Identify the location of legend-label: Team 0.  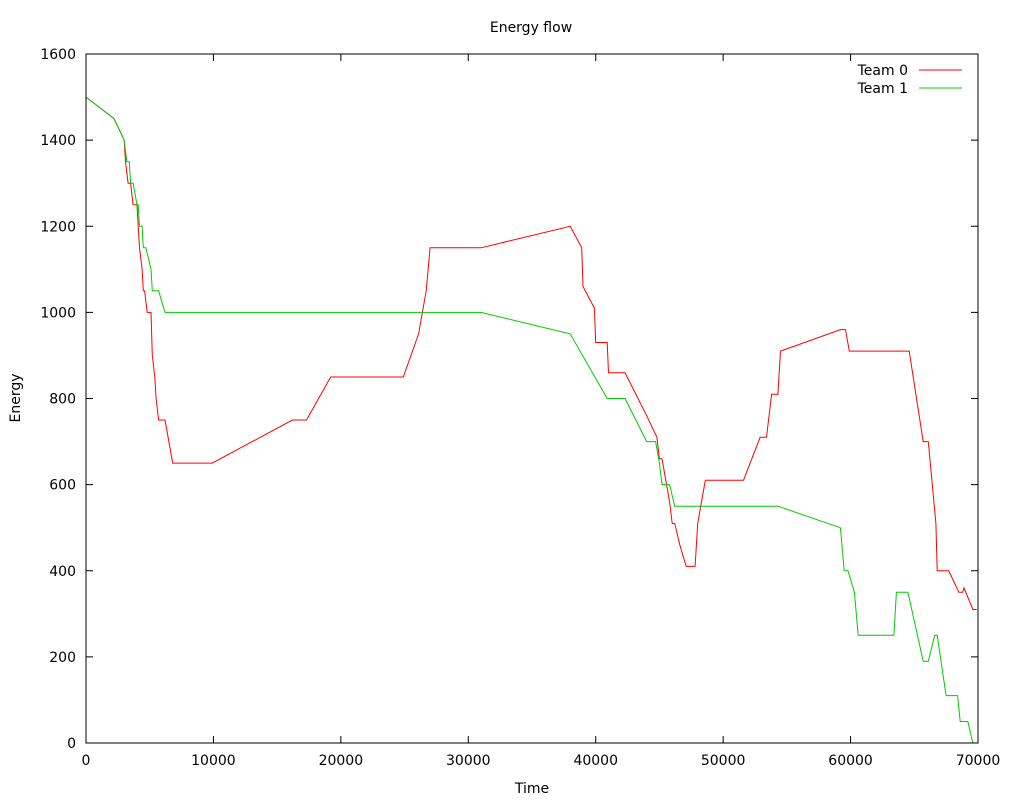
(882, 71).